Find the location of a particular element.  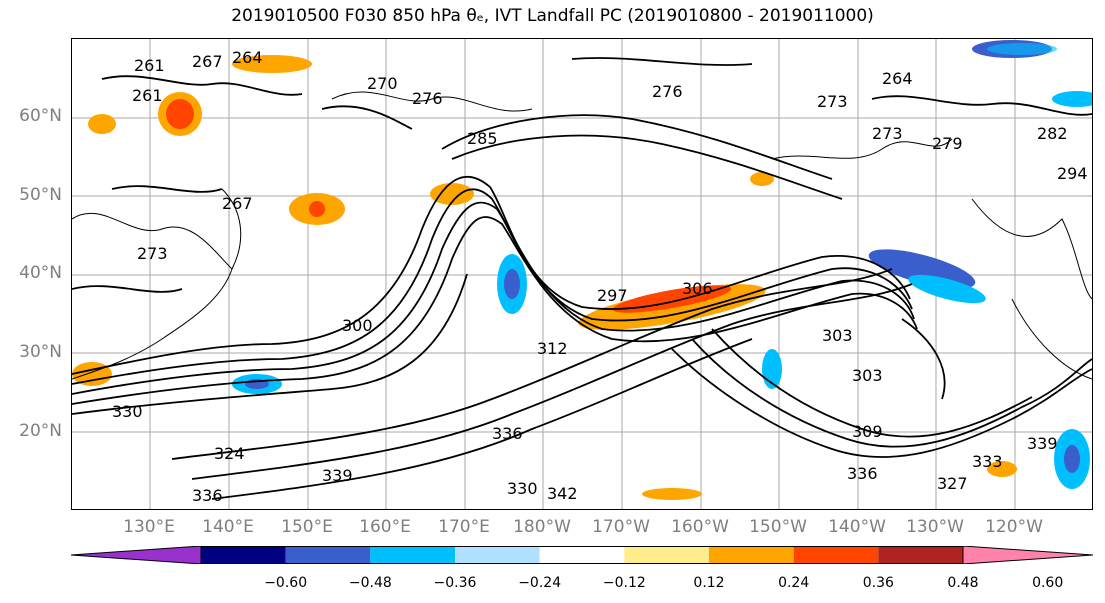

lon-label-150e: 150°E is located at coordinates (307, 527).